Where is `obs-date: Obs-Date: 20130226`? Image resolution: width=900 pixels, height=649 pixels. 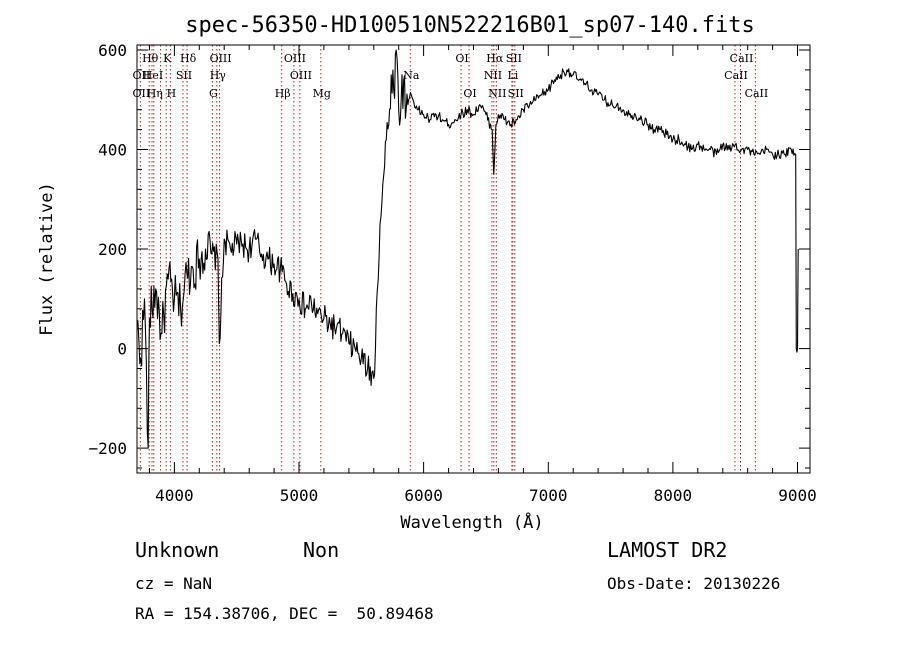
obs-date: Obs-Date: 20130226 is located at coordinates (694, 583).